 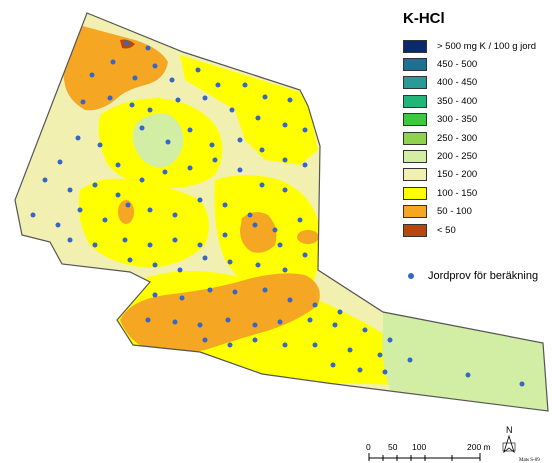 I want to click on legend-label: 300 - 350, so click(x=457, y=120).